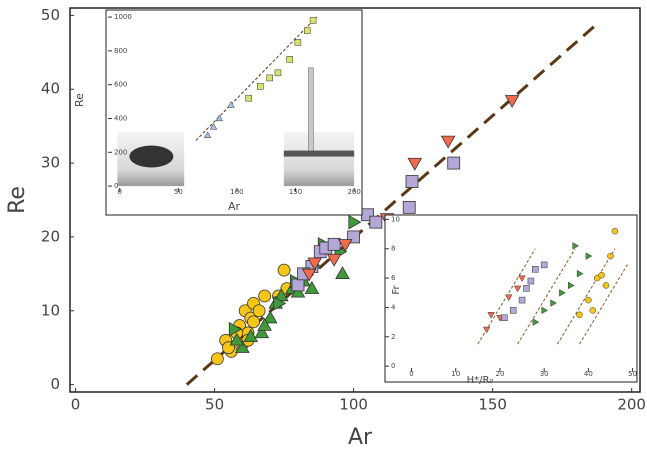 This screenshot has height=454, width=647. What do you see at coordinates (120, 85) in the screenshot?
I see `y-tick-label: 600` at bounding box center [120, 85].